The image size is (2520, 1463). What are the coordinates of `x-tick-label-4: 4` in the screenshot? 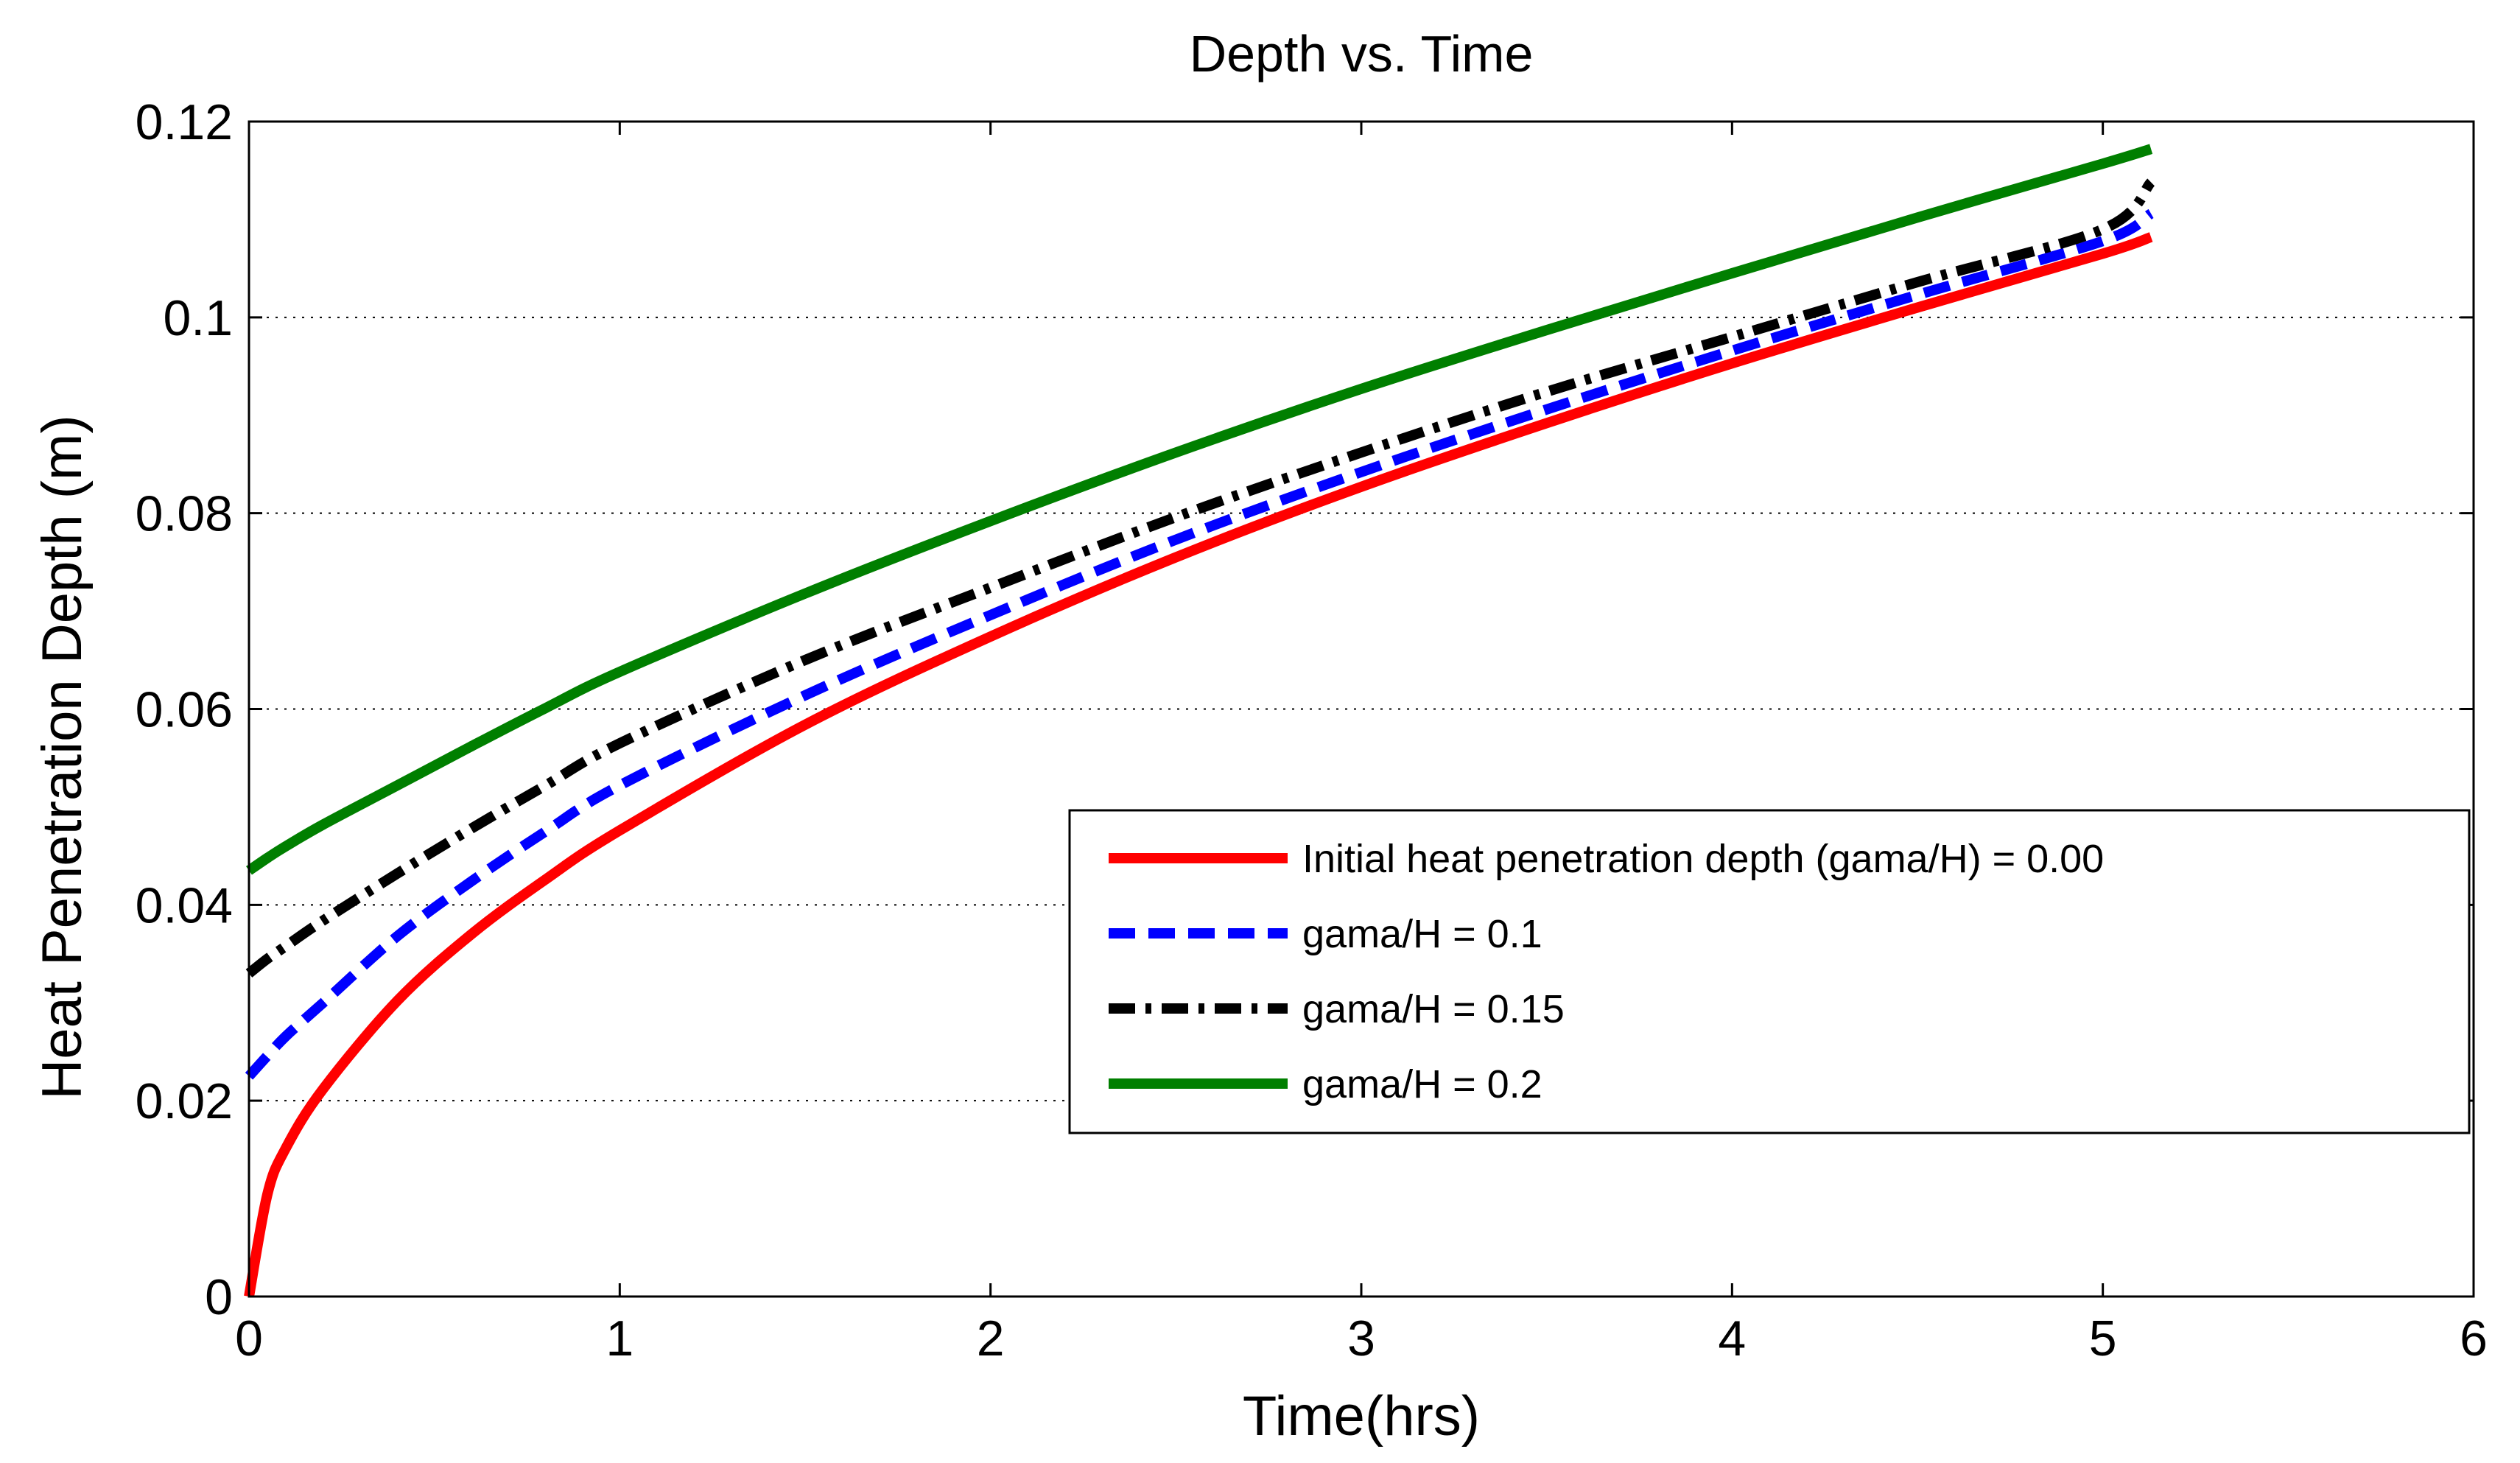 It's located at (1732, 1338).